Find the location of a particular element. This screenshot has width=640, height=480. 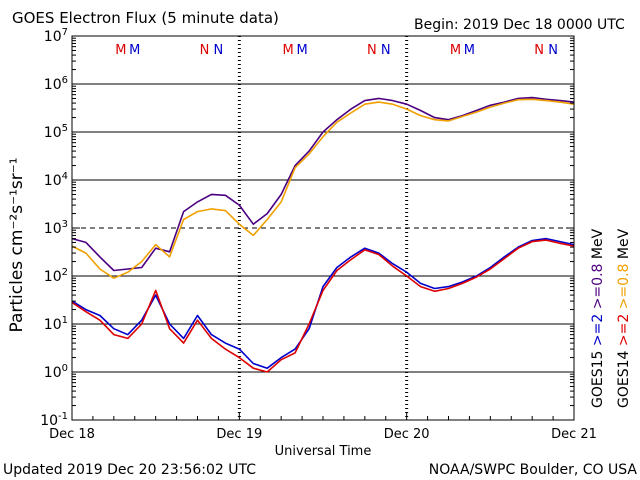

chart-title: GOES Electron Flux (5 minute data) is located at coordinates (145, 18).